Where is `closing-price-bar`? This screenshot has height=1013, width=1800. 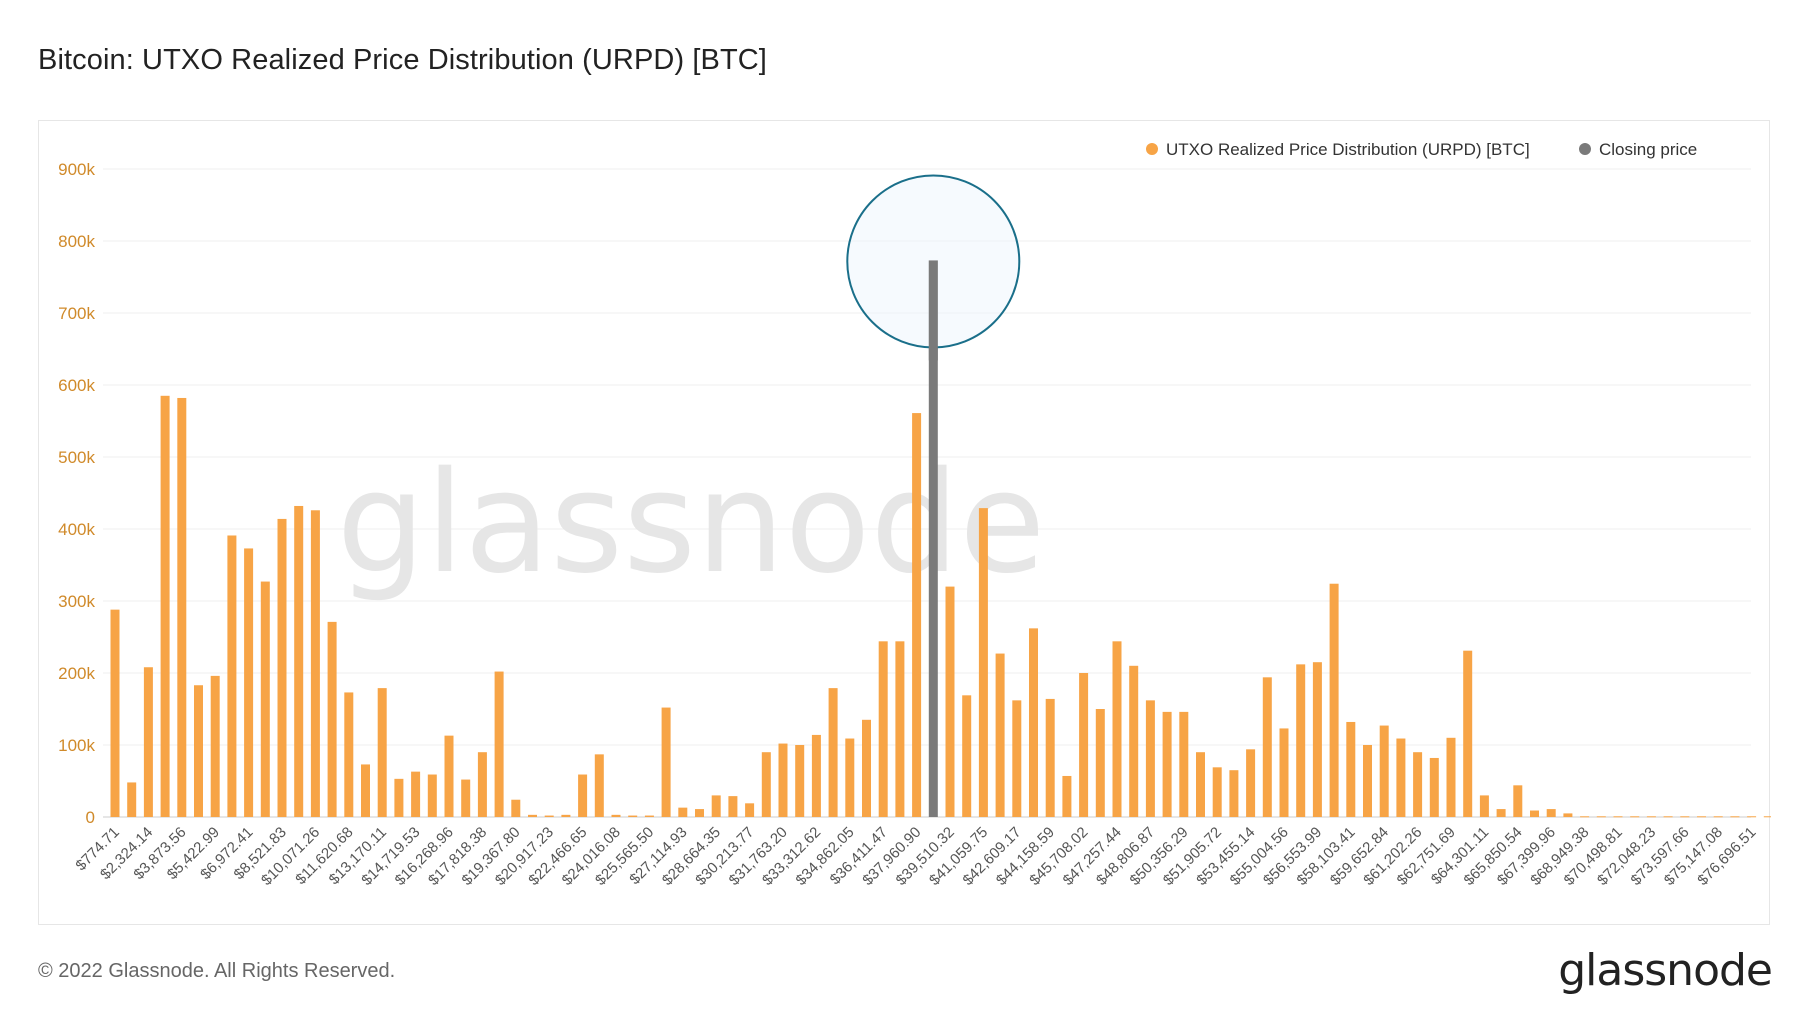
closing-price-bar is located at coordinates (933, 538).